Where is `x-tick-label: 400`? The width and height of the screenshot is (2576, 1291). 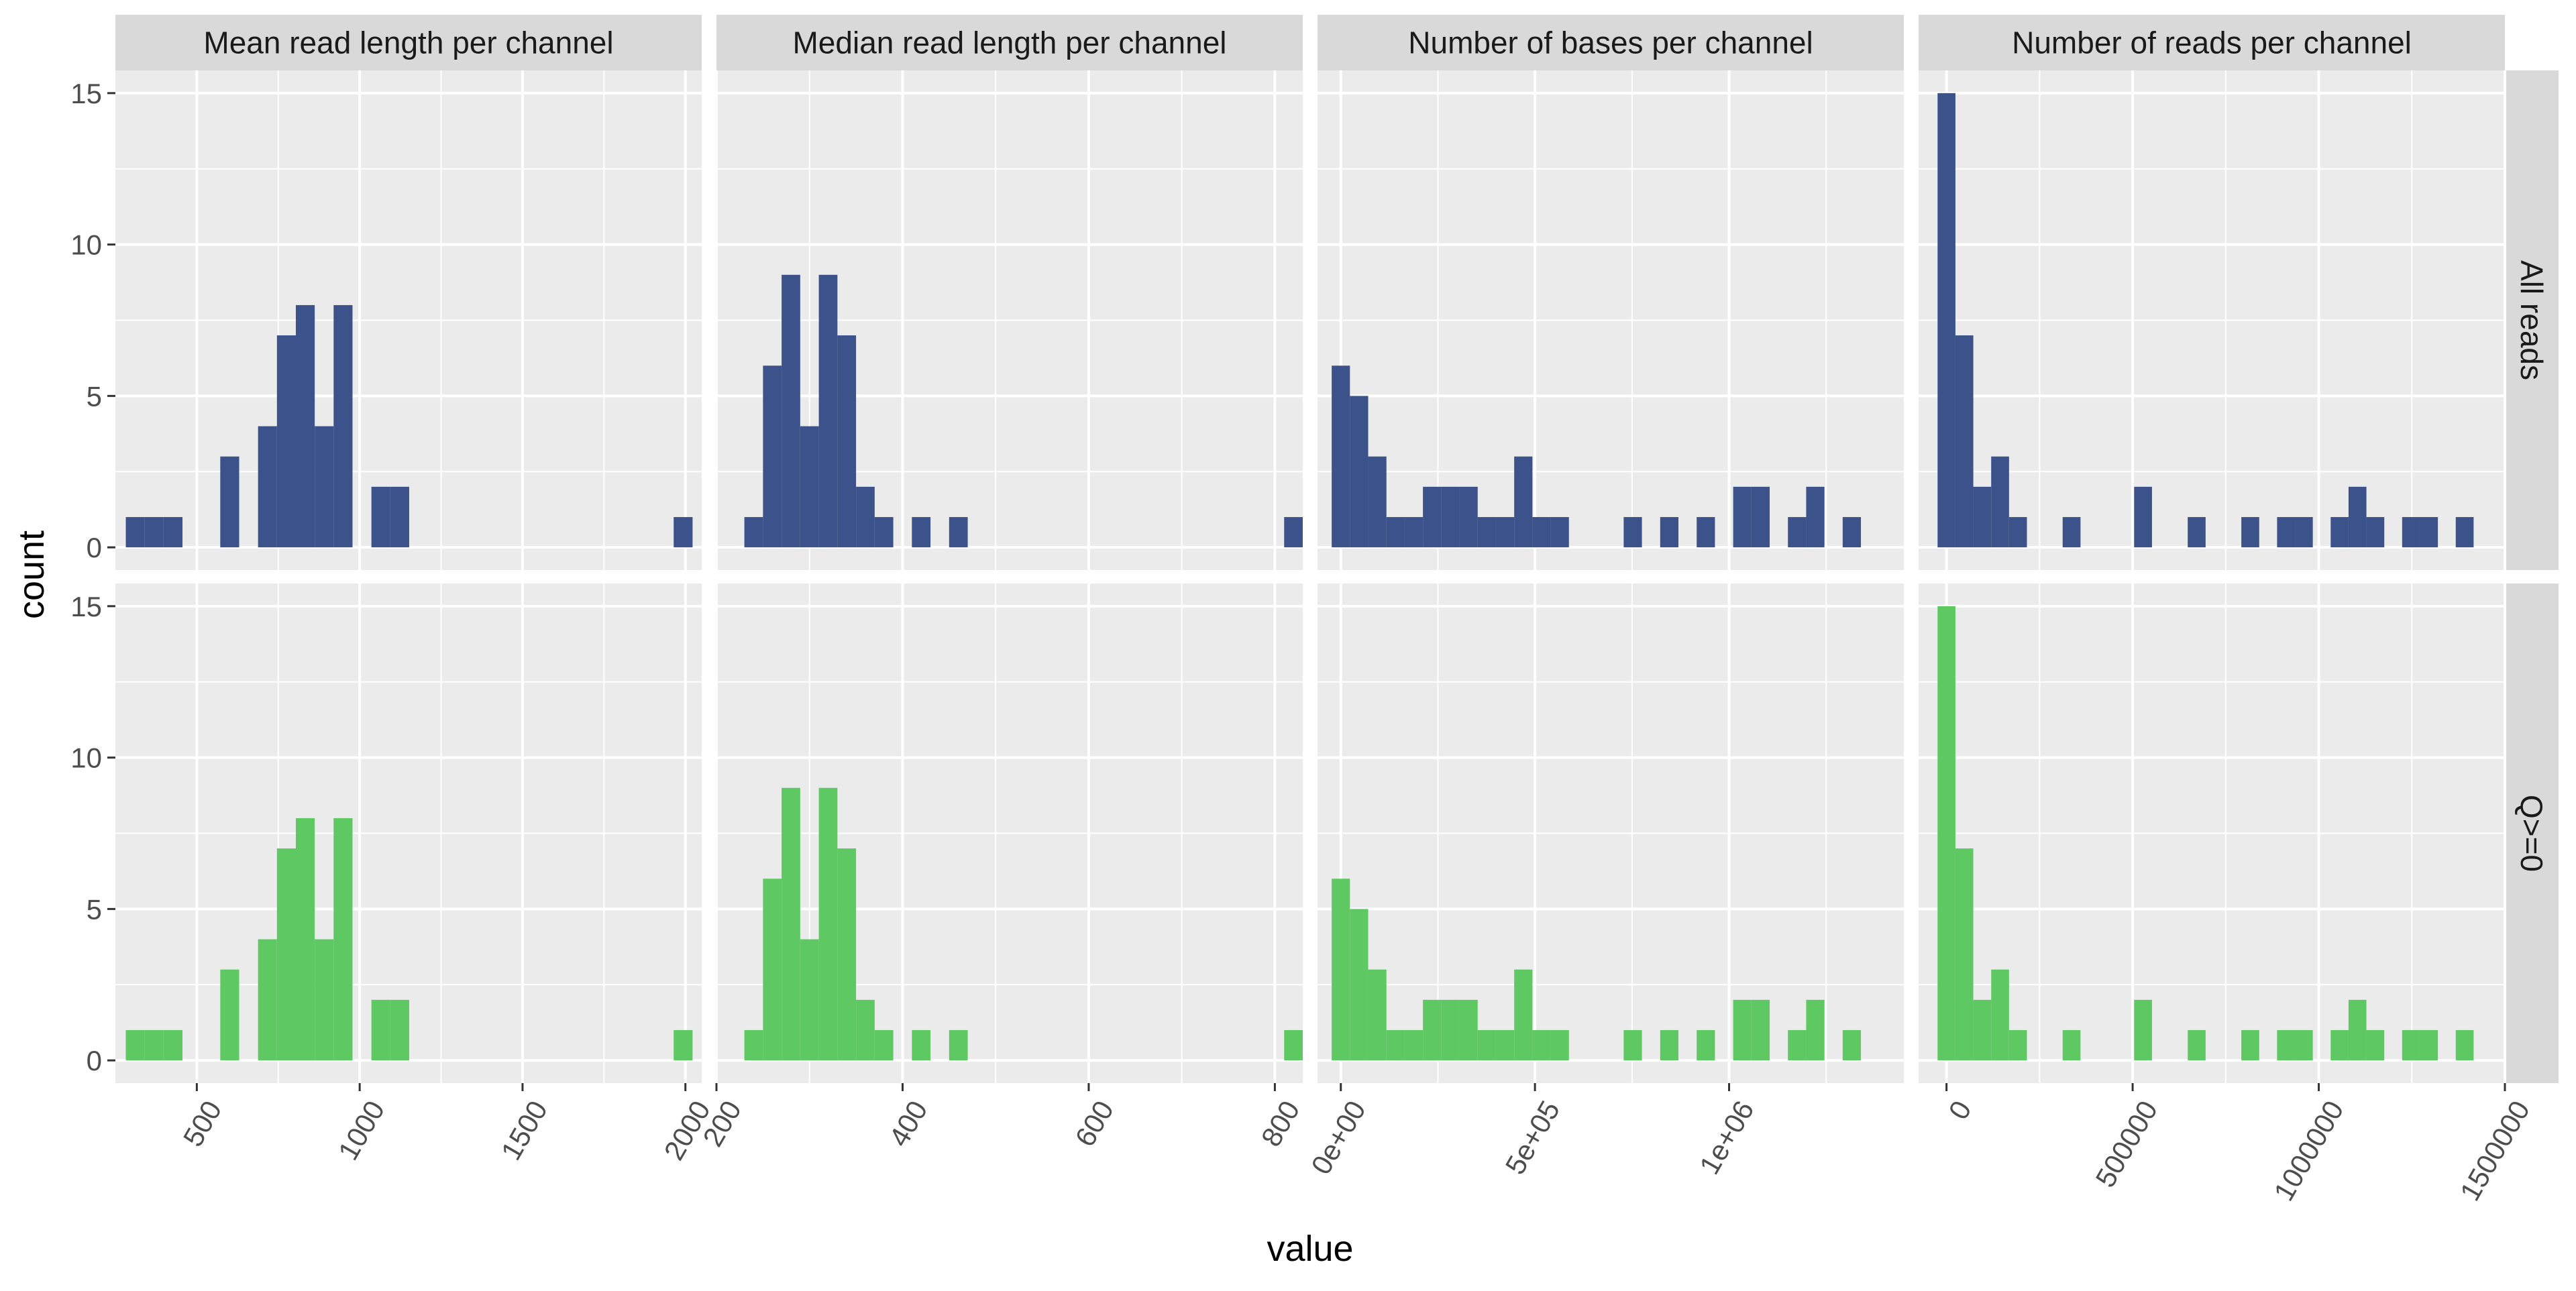 x-tick-label: 400 is located at coordinates (908, 1123).